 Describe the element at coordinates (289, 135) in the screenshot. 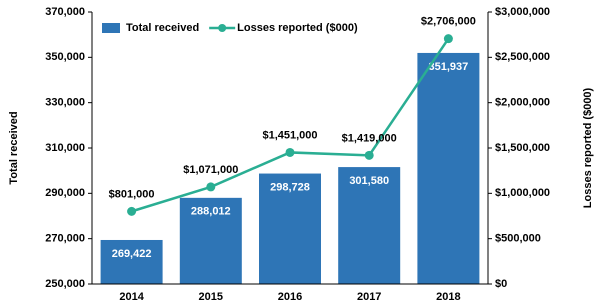

I see `line-value-label: $1,451,000` at that location.